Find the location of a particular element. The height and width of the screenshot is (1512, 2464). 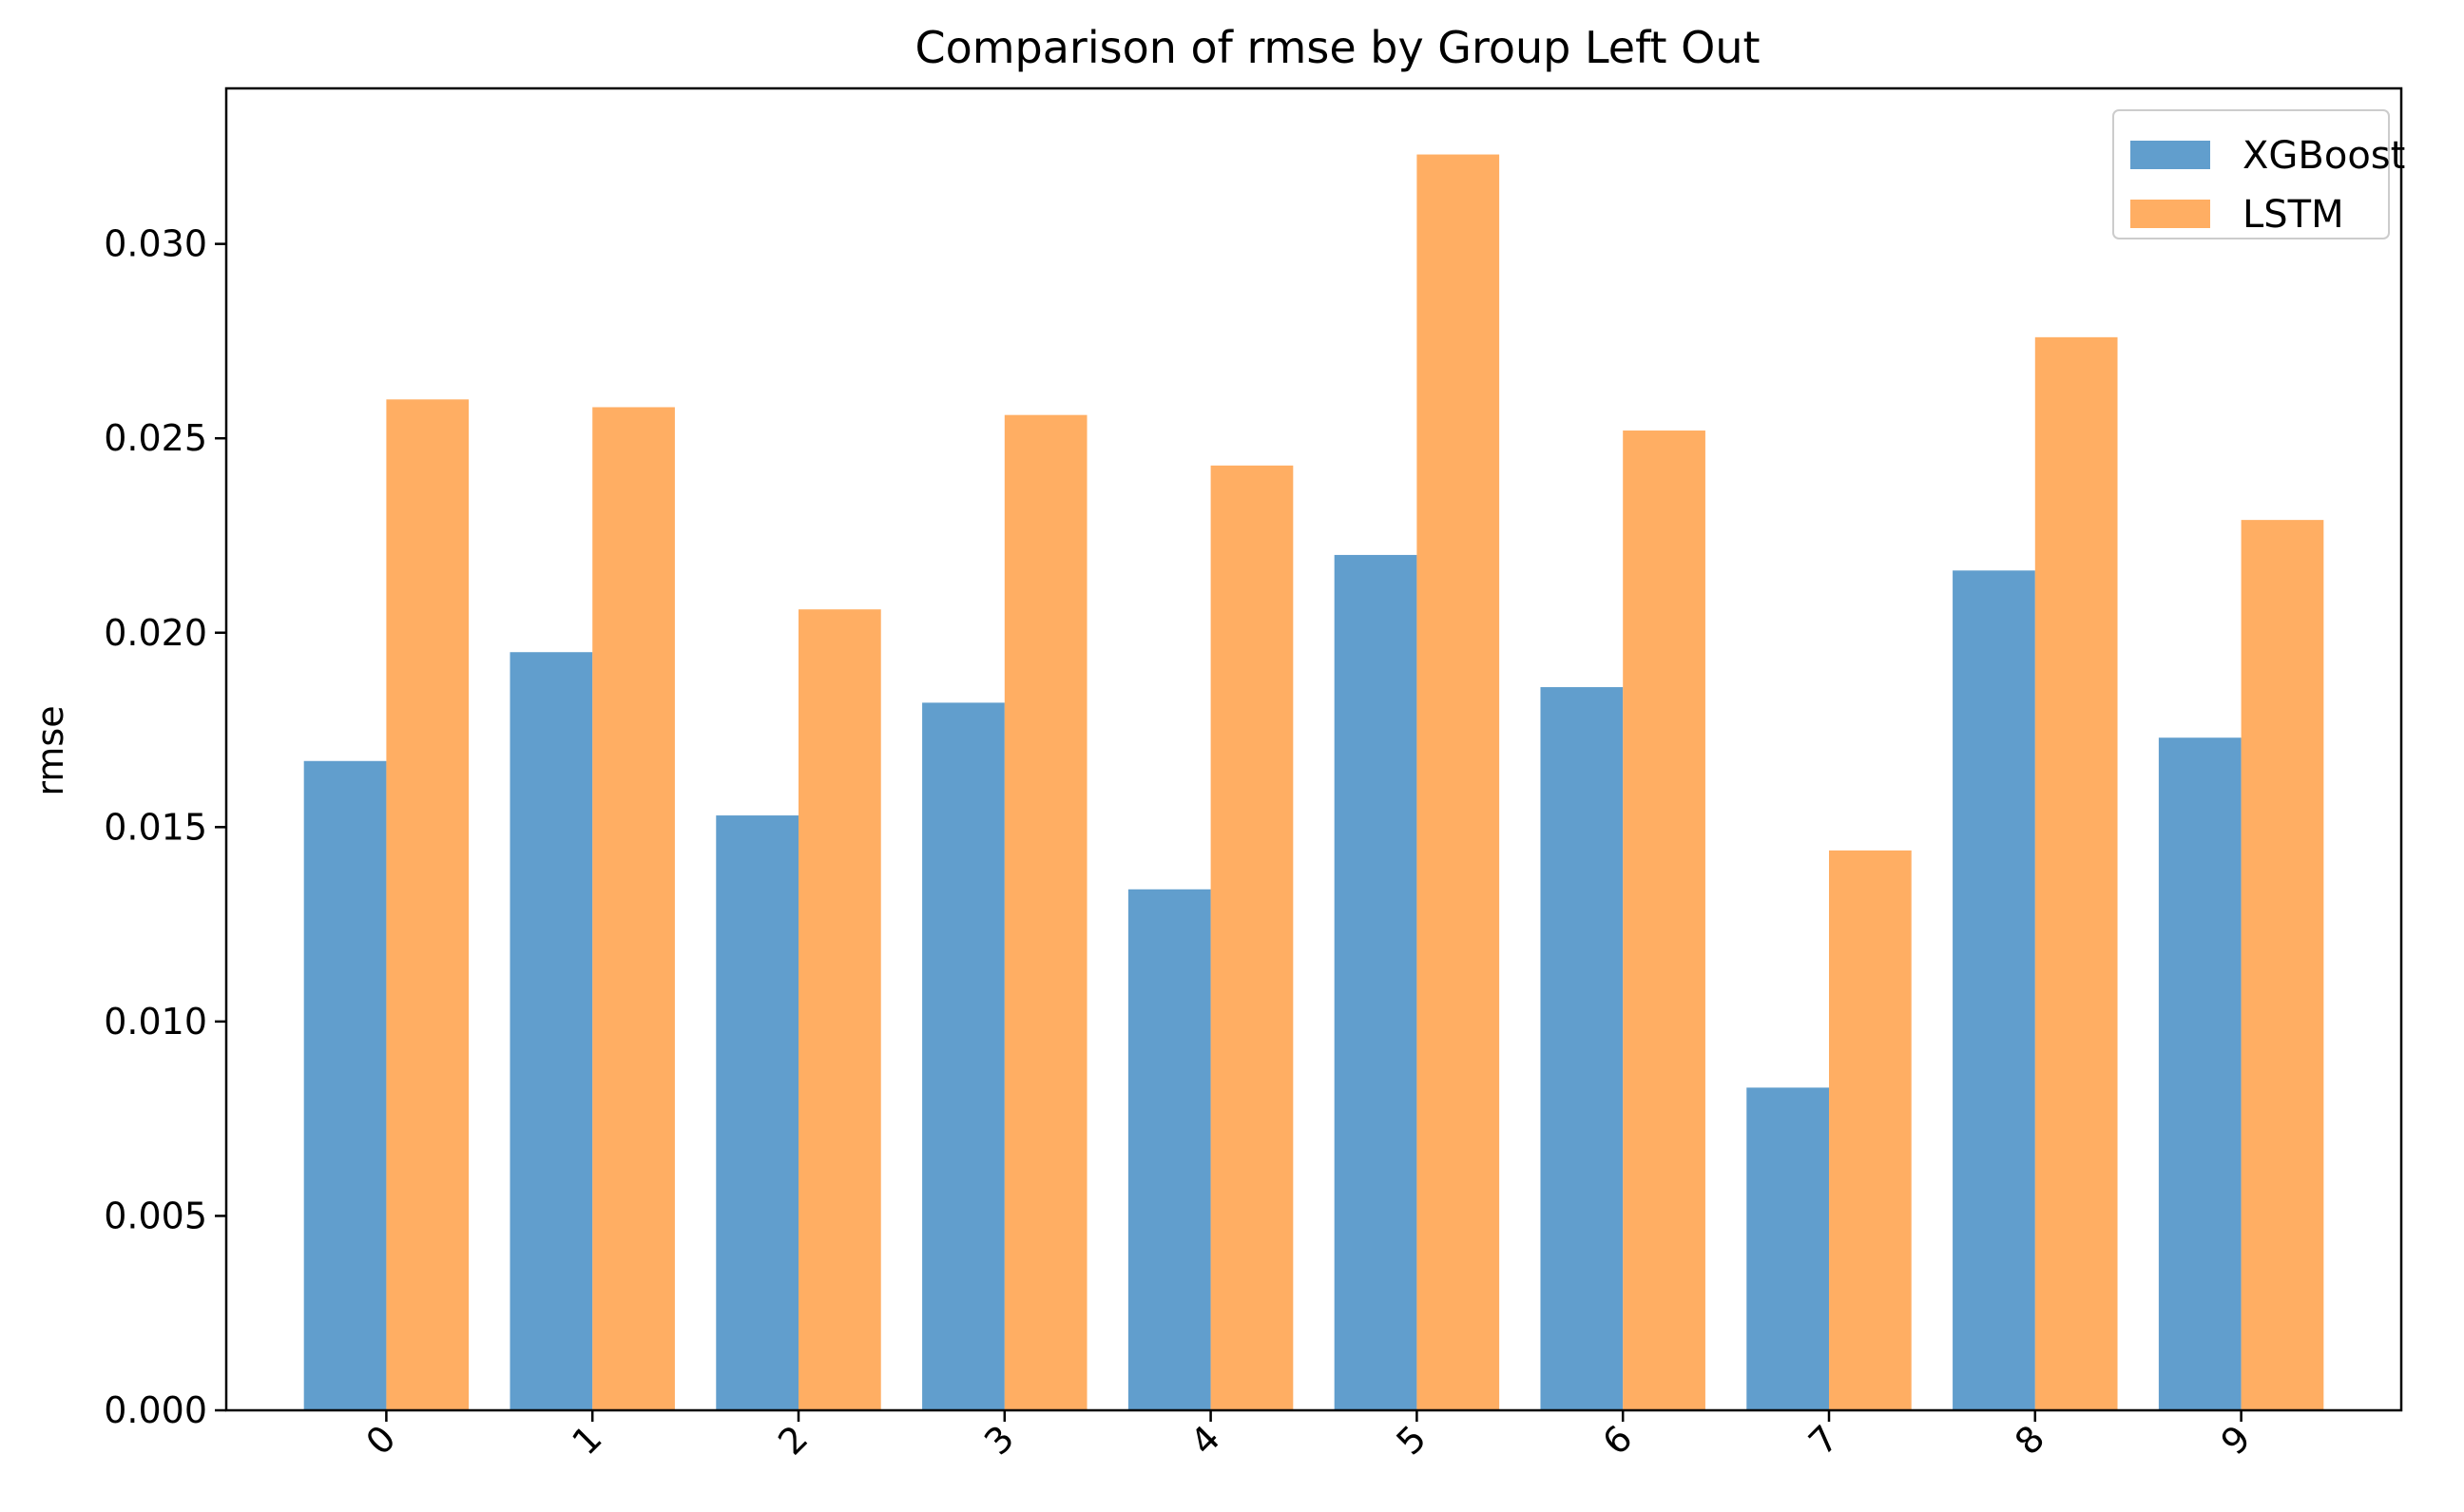

legend-label-lstm: LSTM is located at coordinates (2293, 215).